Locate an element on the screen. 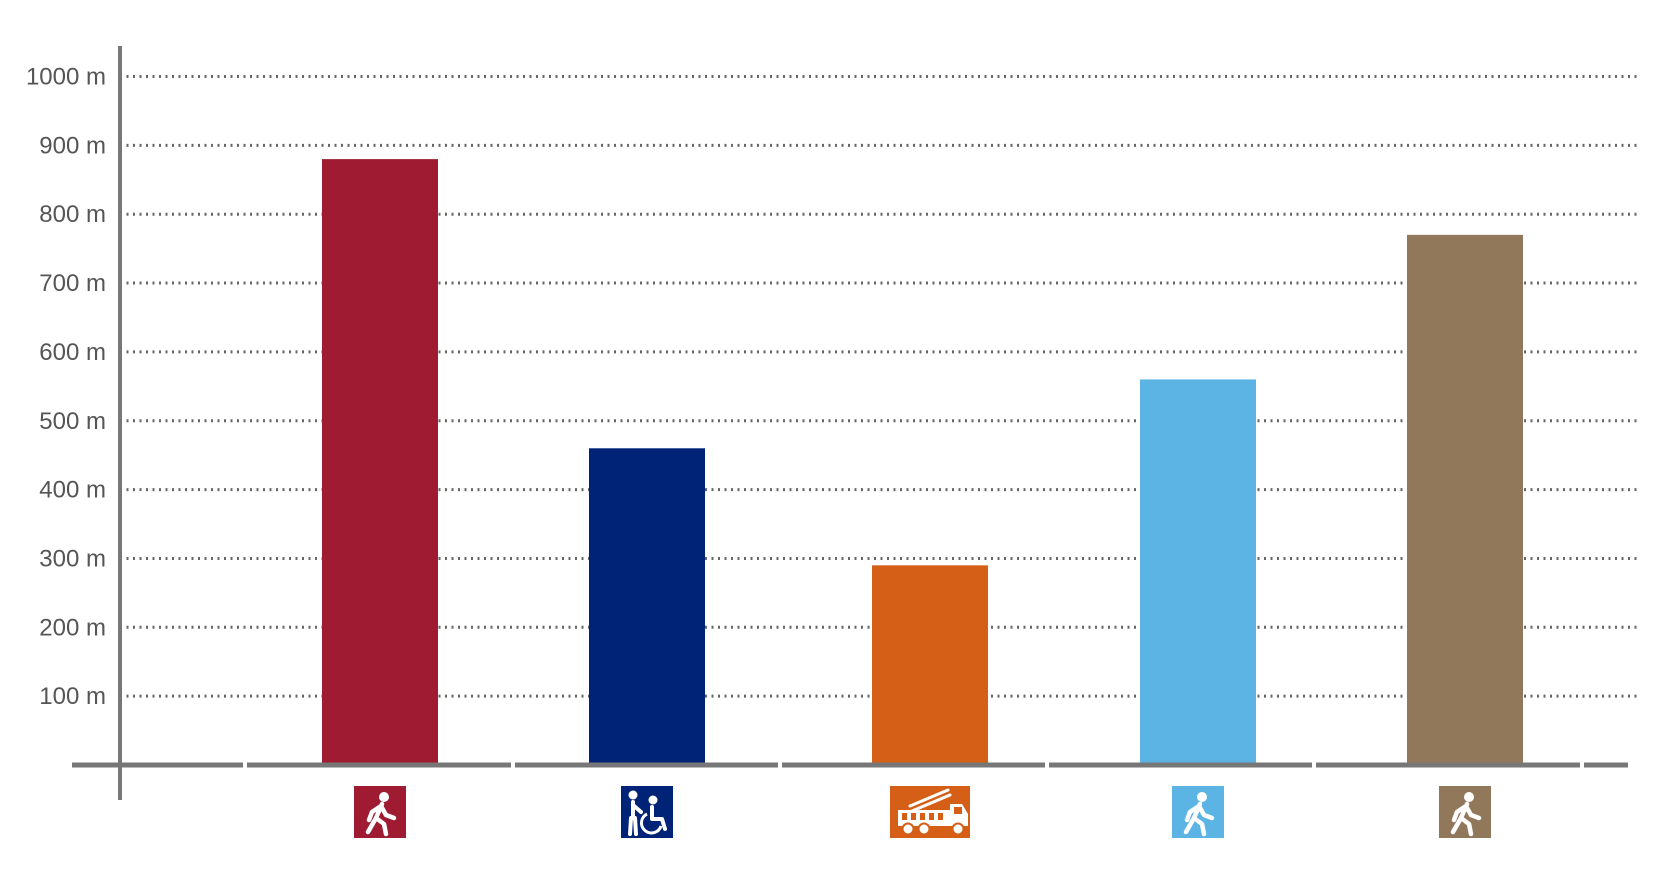 This screenshot has width=1663, height=883. y-tick-label: 500 m is located at coordinates (72, 421).